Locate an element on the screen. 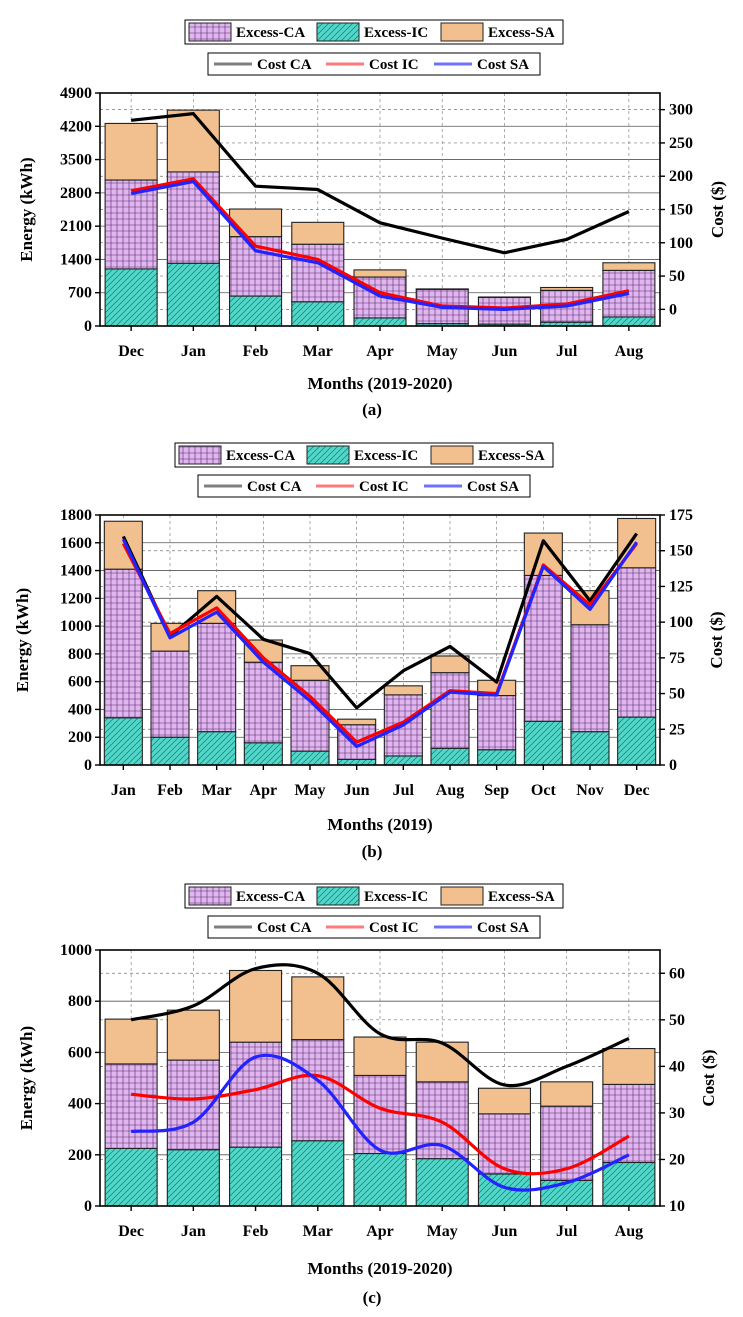 The height and width of the screenshot is (1317, 743). y-tick-label: 1800 is located at coordinates (76, 515).